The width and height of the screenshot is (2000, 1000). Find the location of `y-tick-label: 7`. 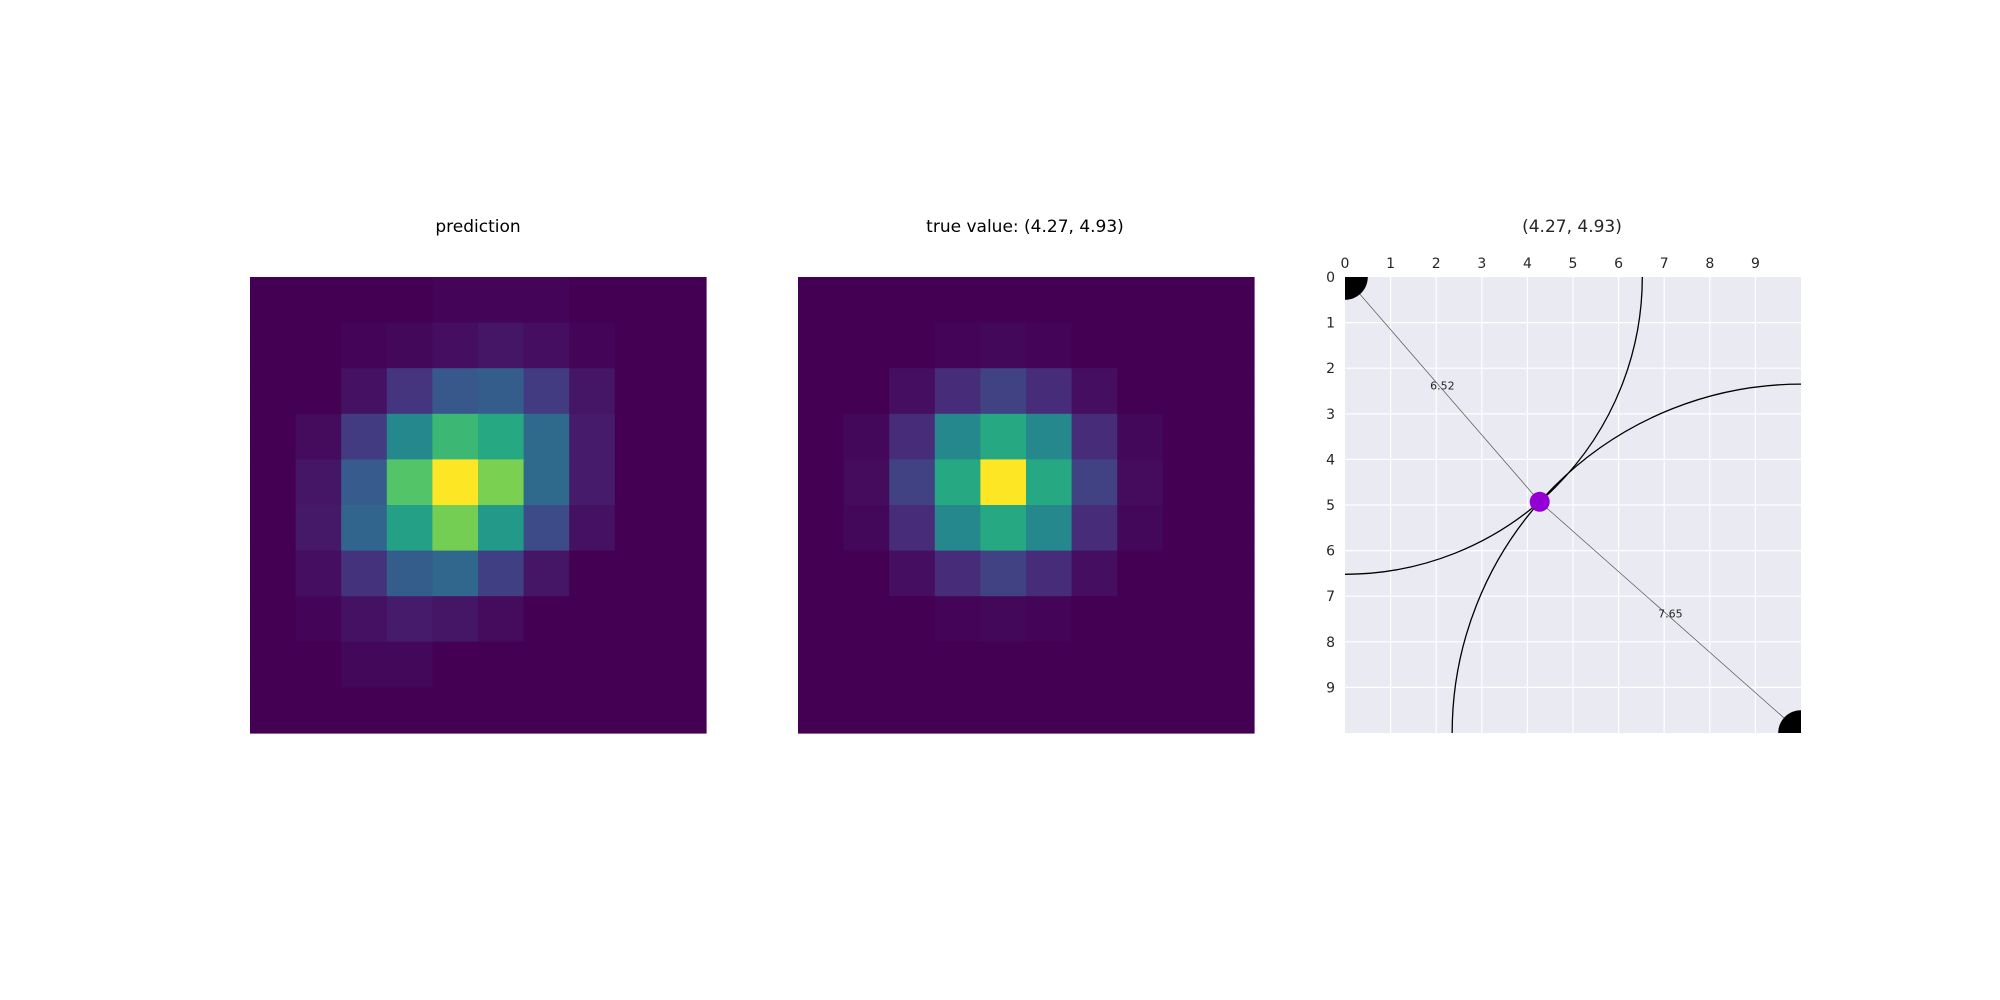

y-tick-label: 7 is located at coordinates (1330, 597).